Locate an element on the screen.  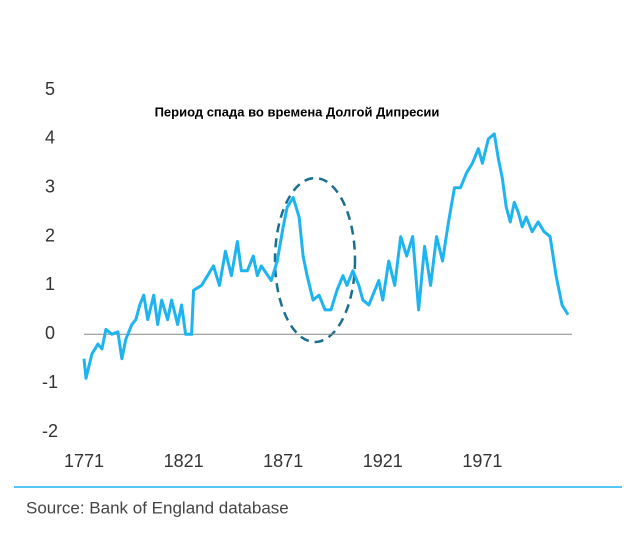
y-tick-label: 5 is located at coordinates (50, 89).